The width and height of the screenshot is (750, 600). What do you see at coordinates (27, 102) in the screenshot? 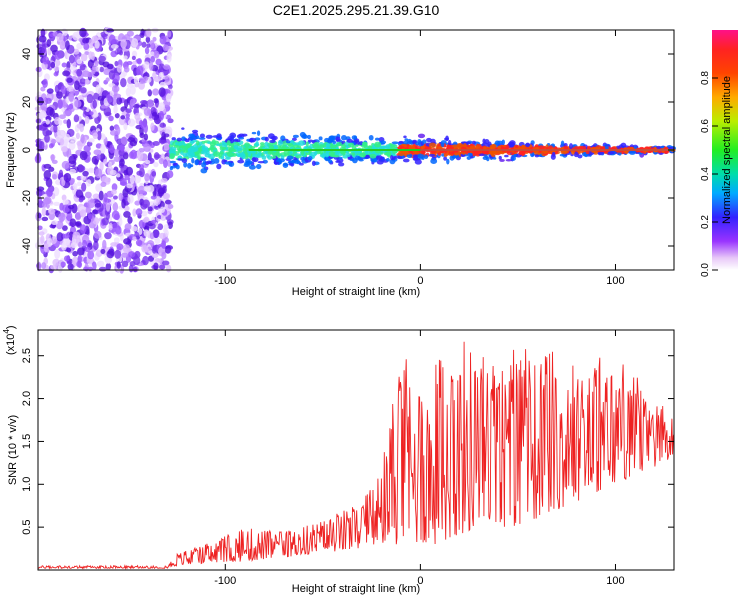
I see `heatmap-y-tick-label: 20` at bounding box center [27, 102].